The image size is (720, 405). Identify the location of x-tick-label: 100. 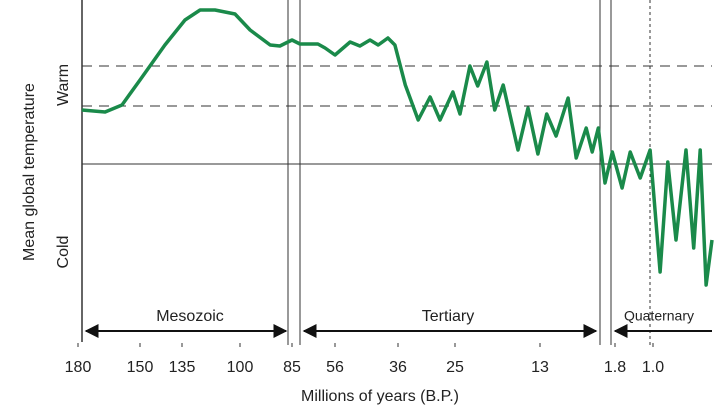
(240, 367).